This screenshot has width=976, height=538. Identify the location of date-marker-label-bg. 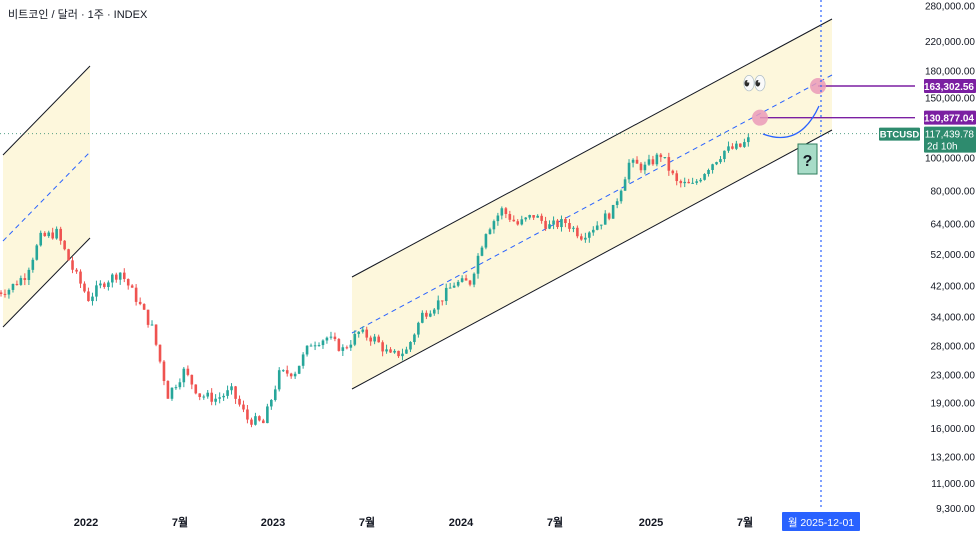
(821, 521).